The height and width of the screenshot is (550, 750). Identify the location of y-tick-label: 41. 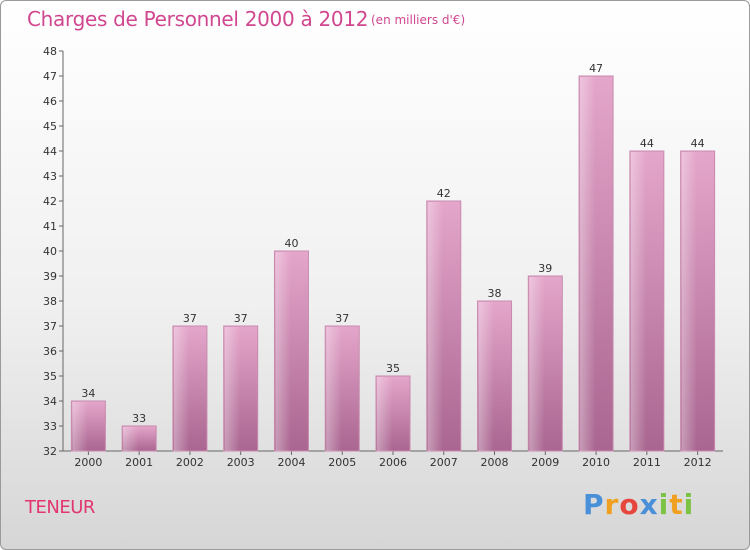
(50, 226).